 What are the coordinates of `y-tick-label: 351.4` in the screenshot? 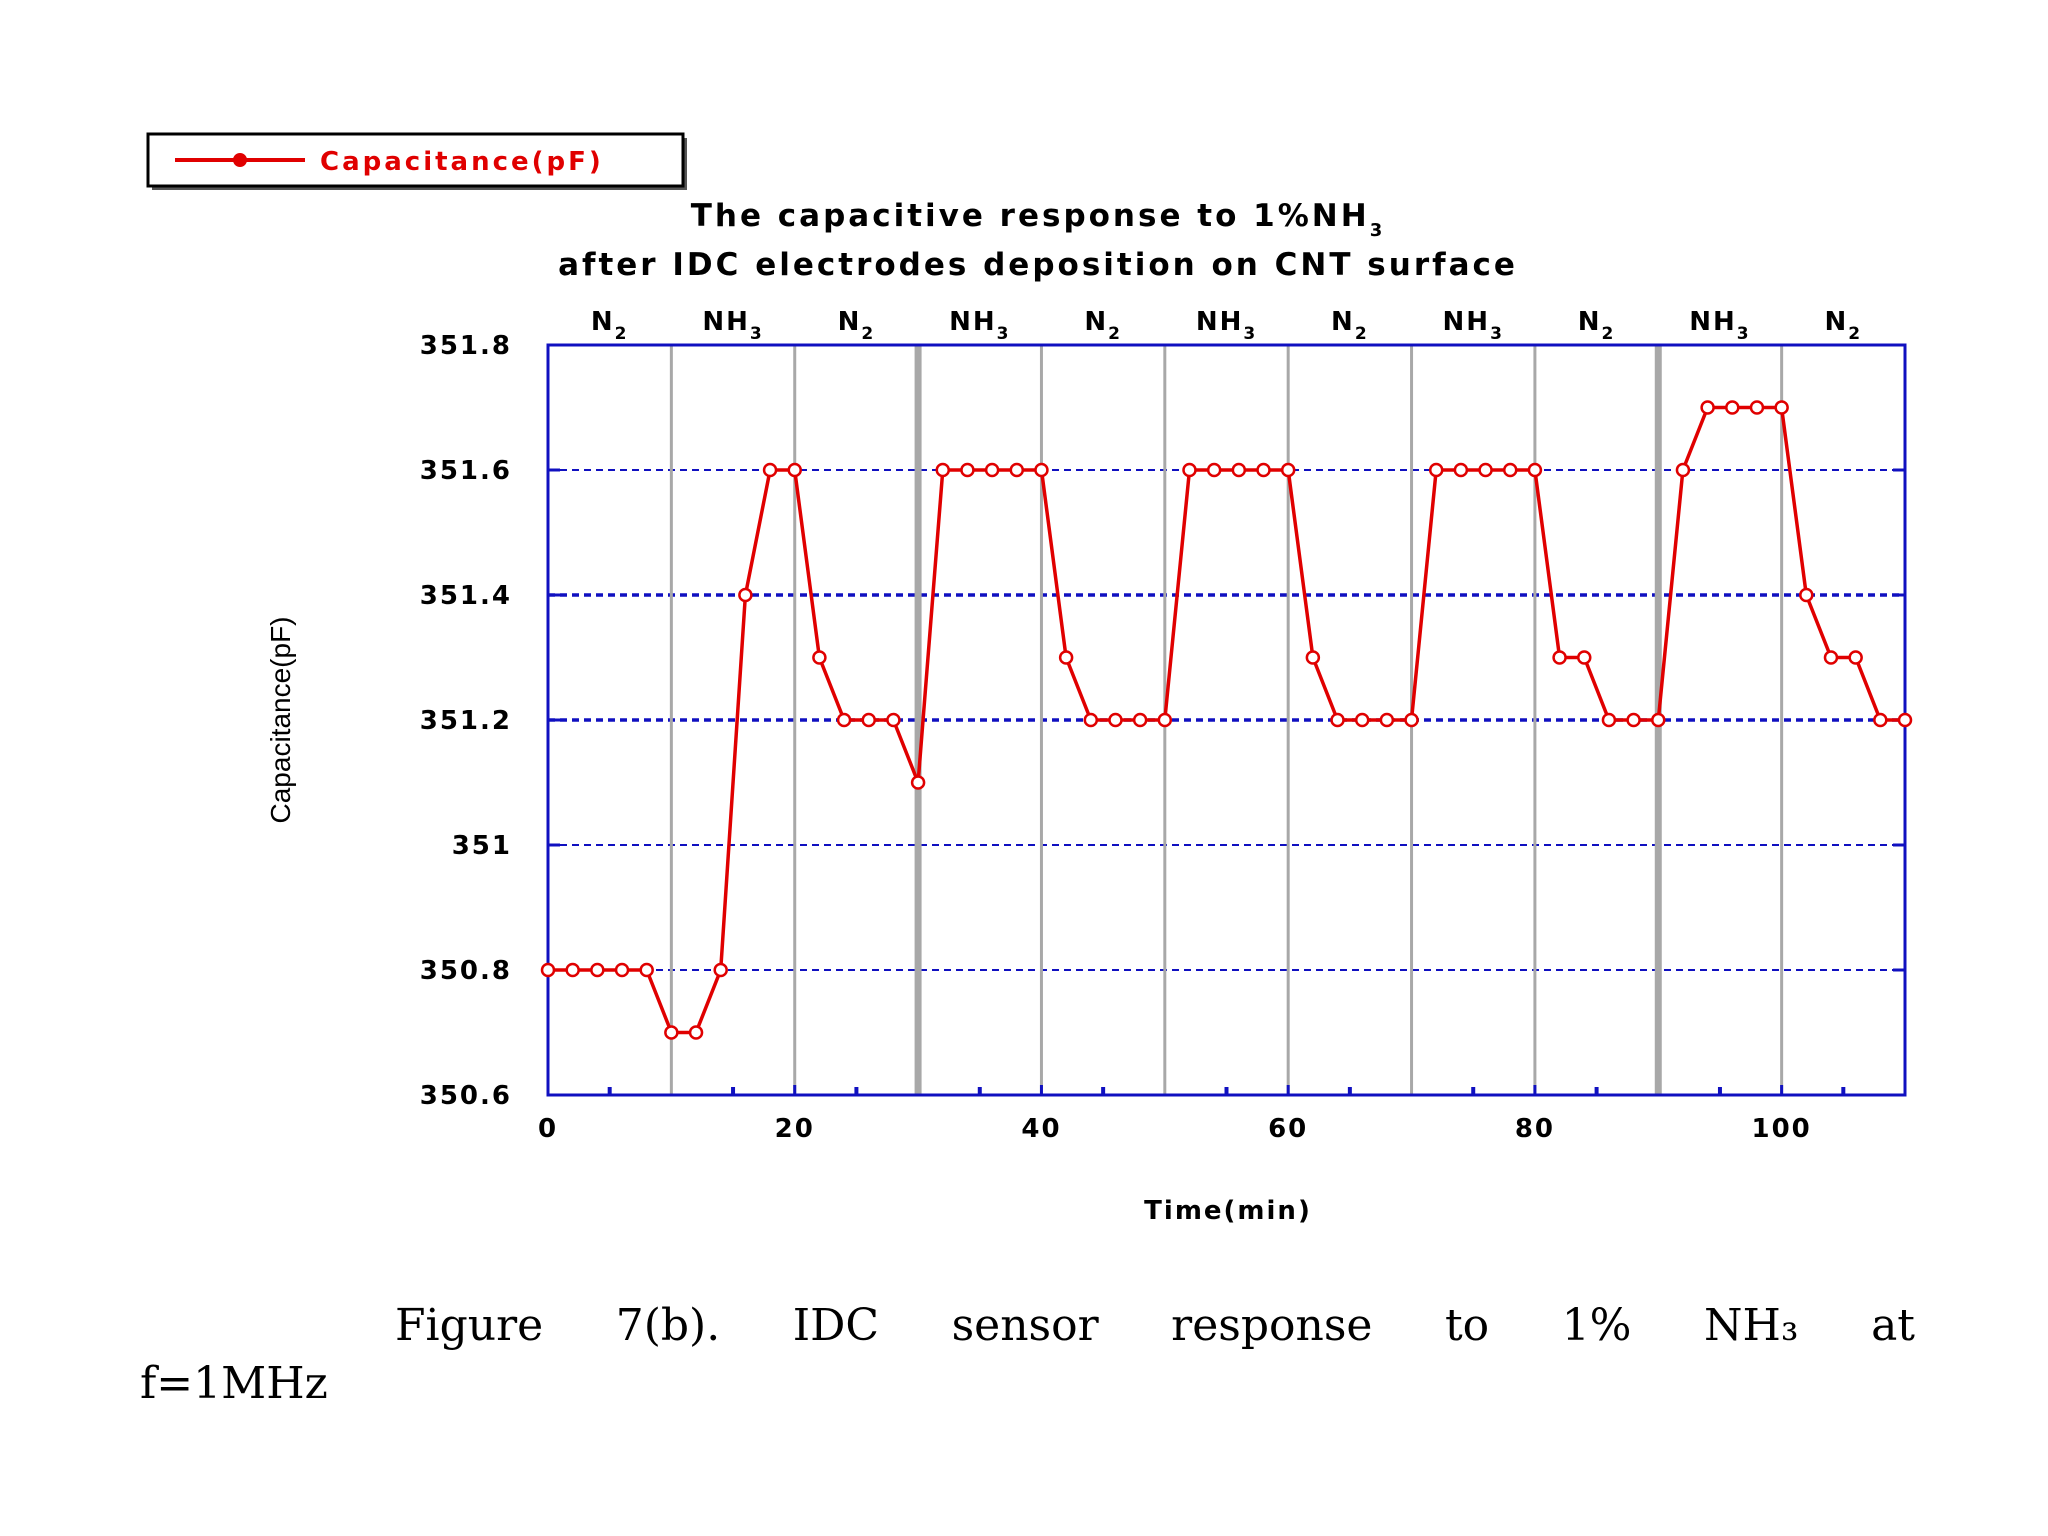 It's located at (466, 596).